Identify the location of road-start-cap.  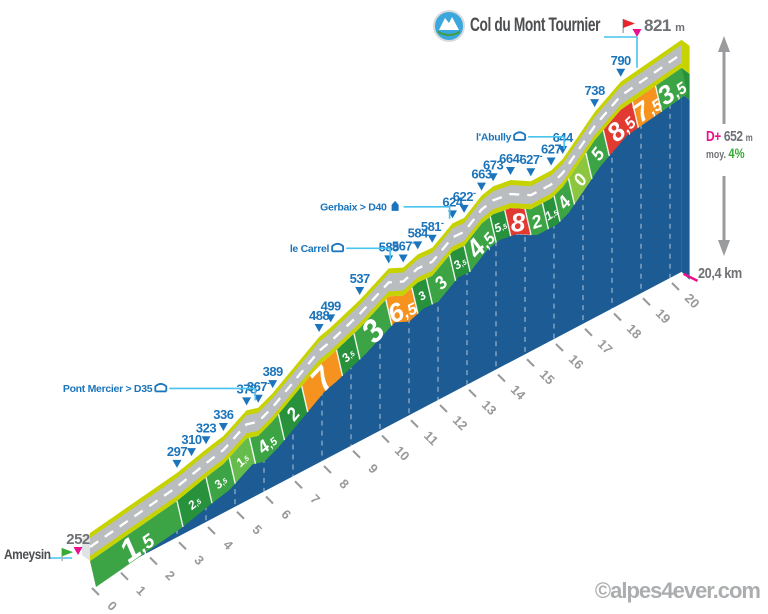
(86, 547).